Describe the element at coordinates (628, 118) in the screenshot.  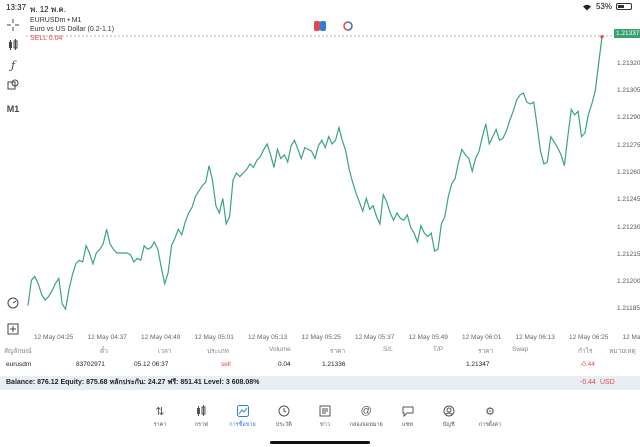
I see `price-tick-label: 1.21290` at that location.